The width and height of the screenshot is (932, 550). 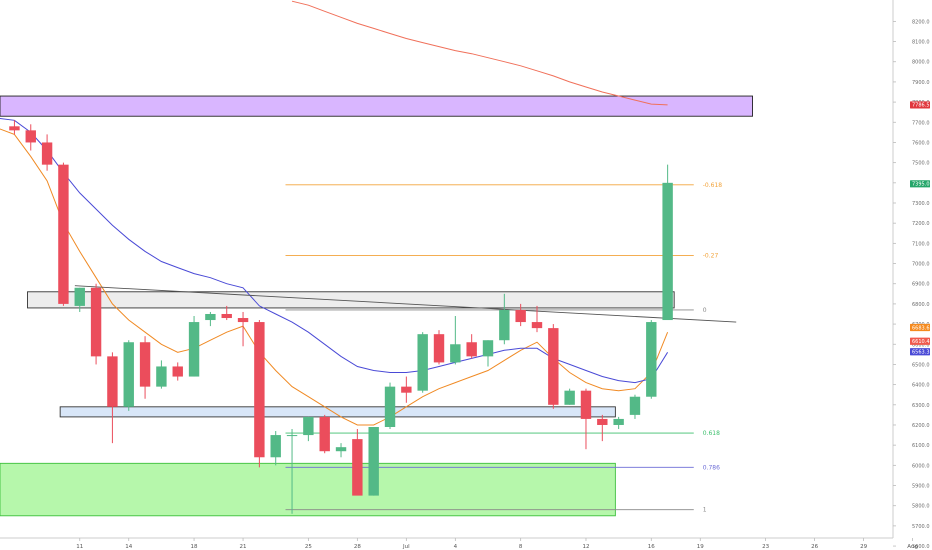 What do you see at coordinates (711, 255) in the screenshot?
I see `fib-label-1: -0.27` at bounding box center [711, 255].